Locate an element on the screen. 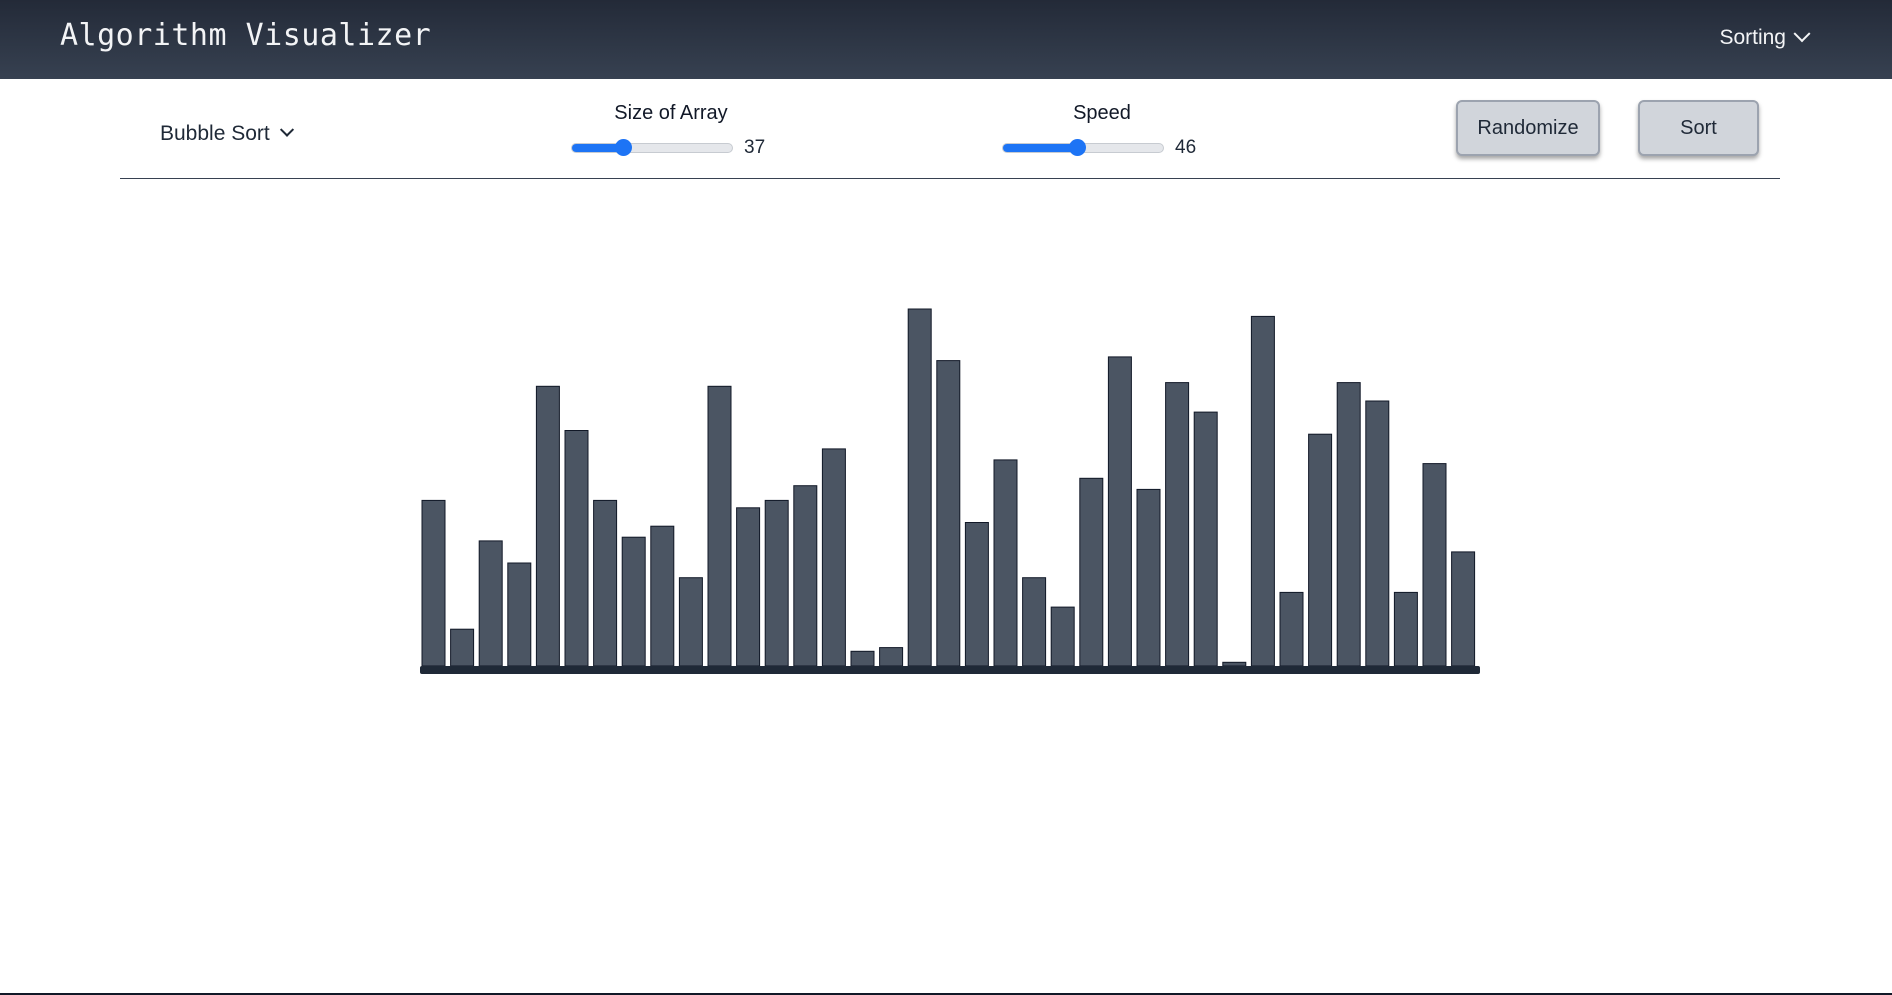 The width and height of the screenshot is (1892, 995). speed-slider is located at coordinates (1083, 147).